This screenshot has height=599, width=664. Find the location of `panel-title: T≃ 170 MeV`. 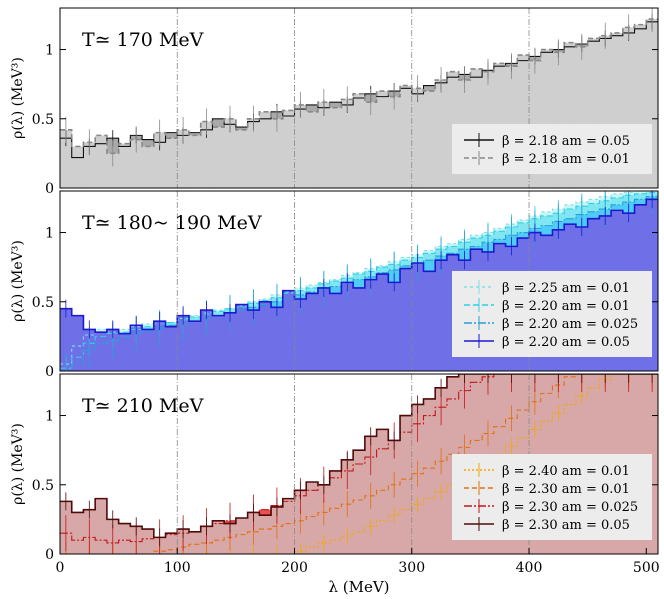

panel-title: T≃ 170 MeV is located at coordinates (143, 40).